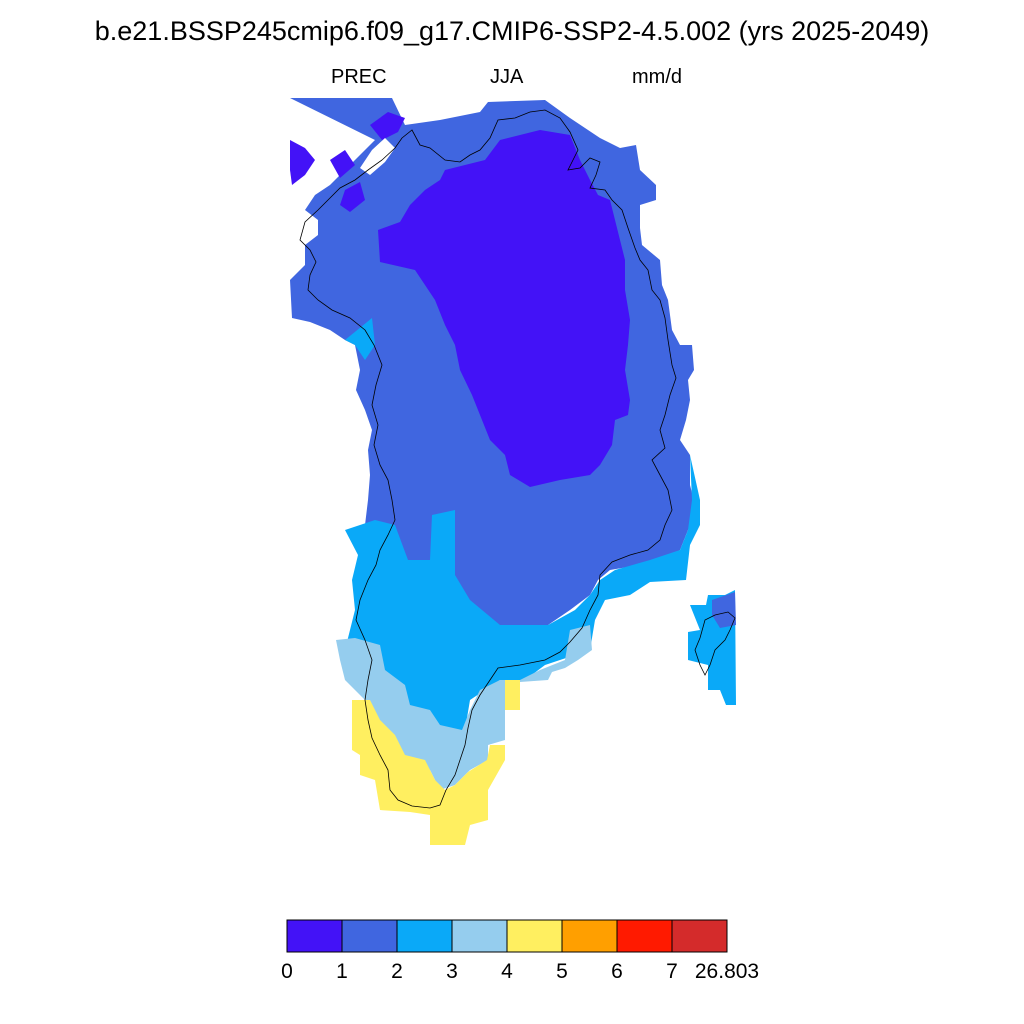 The image size is (1024, 1024). What do you see at coordinates (562, 971) in the screenshot?
I see `colorbar-tick-label: 5` at bounding box center [562, 971].